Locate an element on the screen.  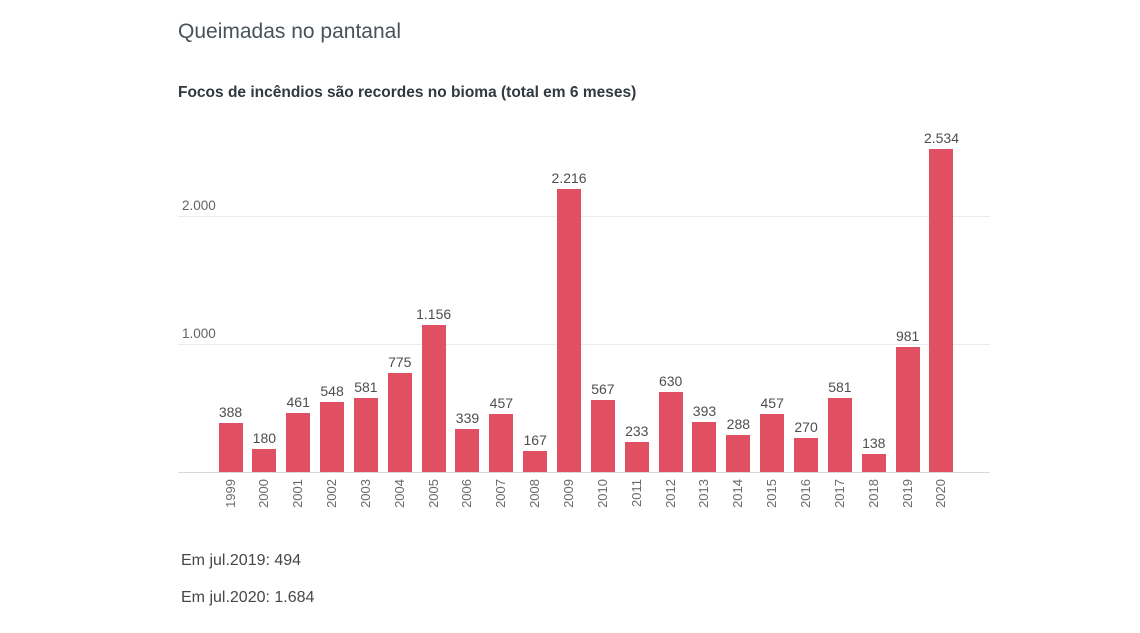
bar-value-label-2011: 233 is located at coordinates (637, 431).